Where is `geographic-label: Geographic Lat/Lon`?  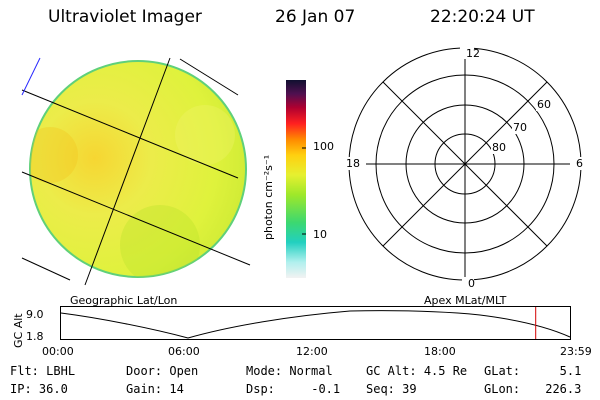
geographic-label: Geographic Lat/Lon is located at coordinates (124, 300).